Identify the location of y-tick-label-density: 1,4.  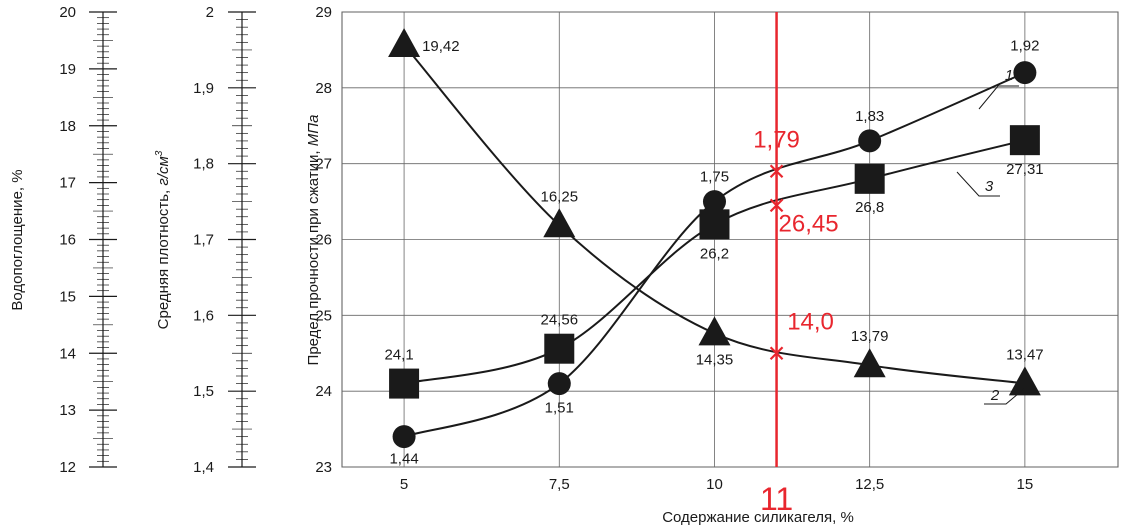
(203, 467).